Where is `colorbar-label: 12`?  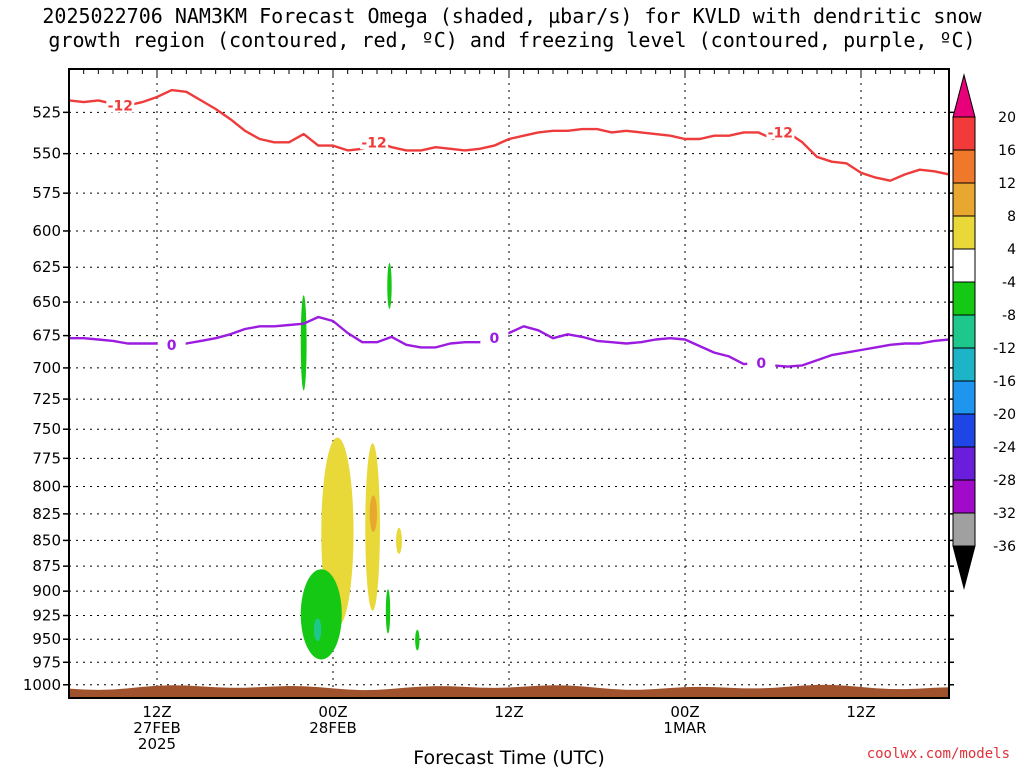
colorbar-label: 12 is located at coordinates (1007, 184).